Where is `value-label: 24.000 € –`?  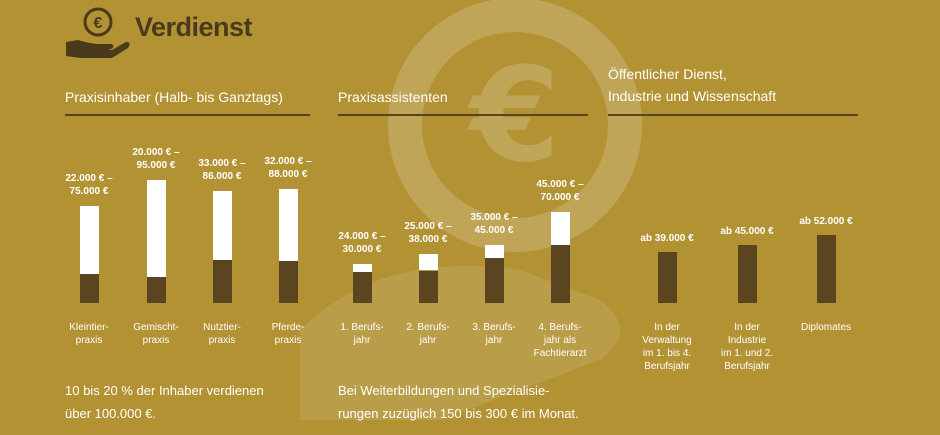 value-label: 24.000 € – is located at coordinates (362, 236).